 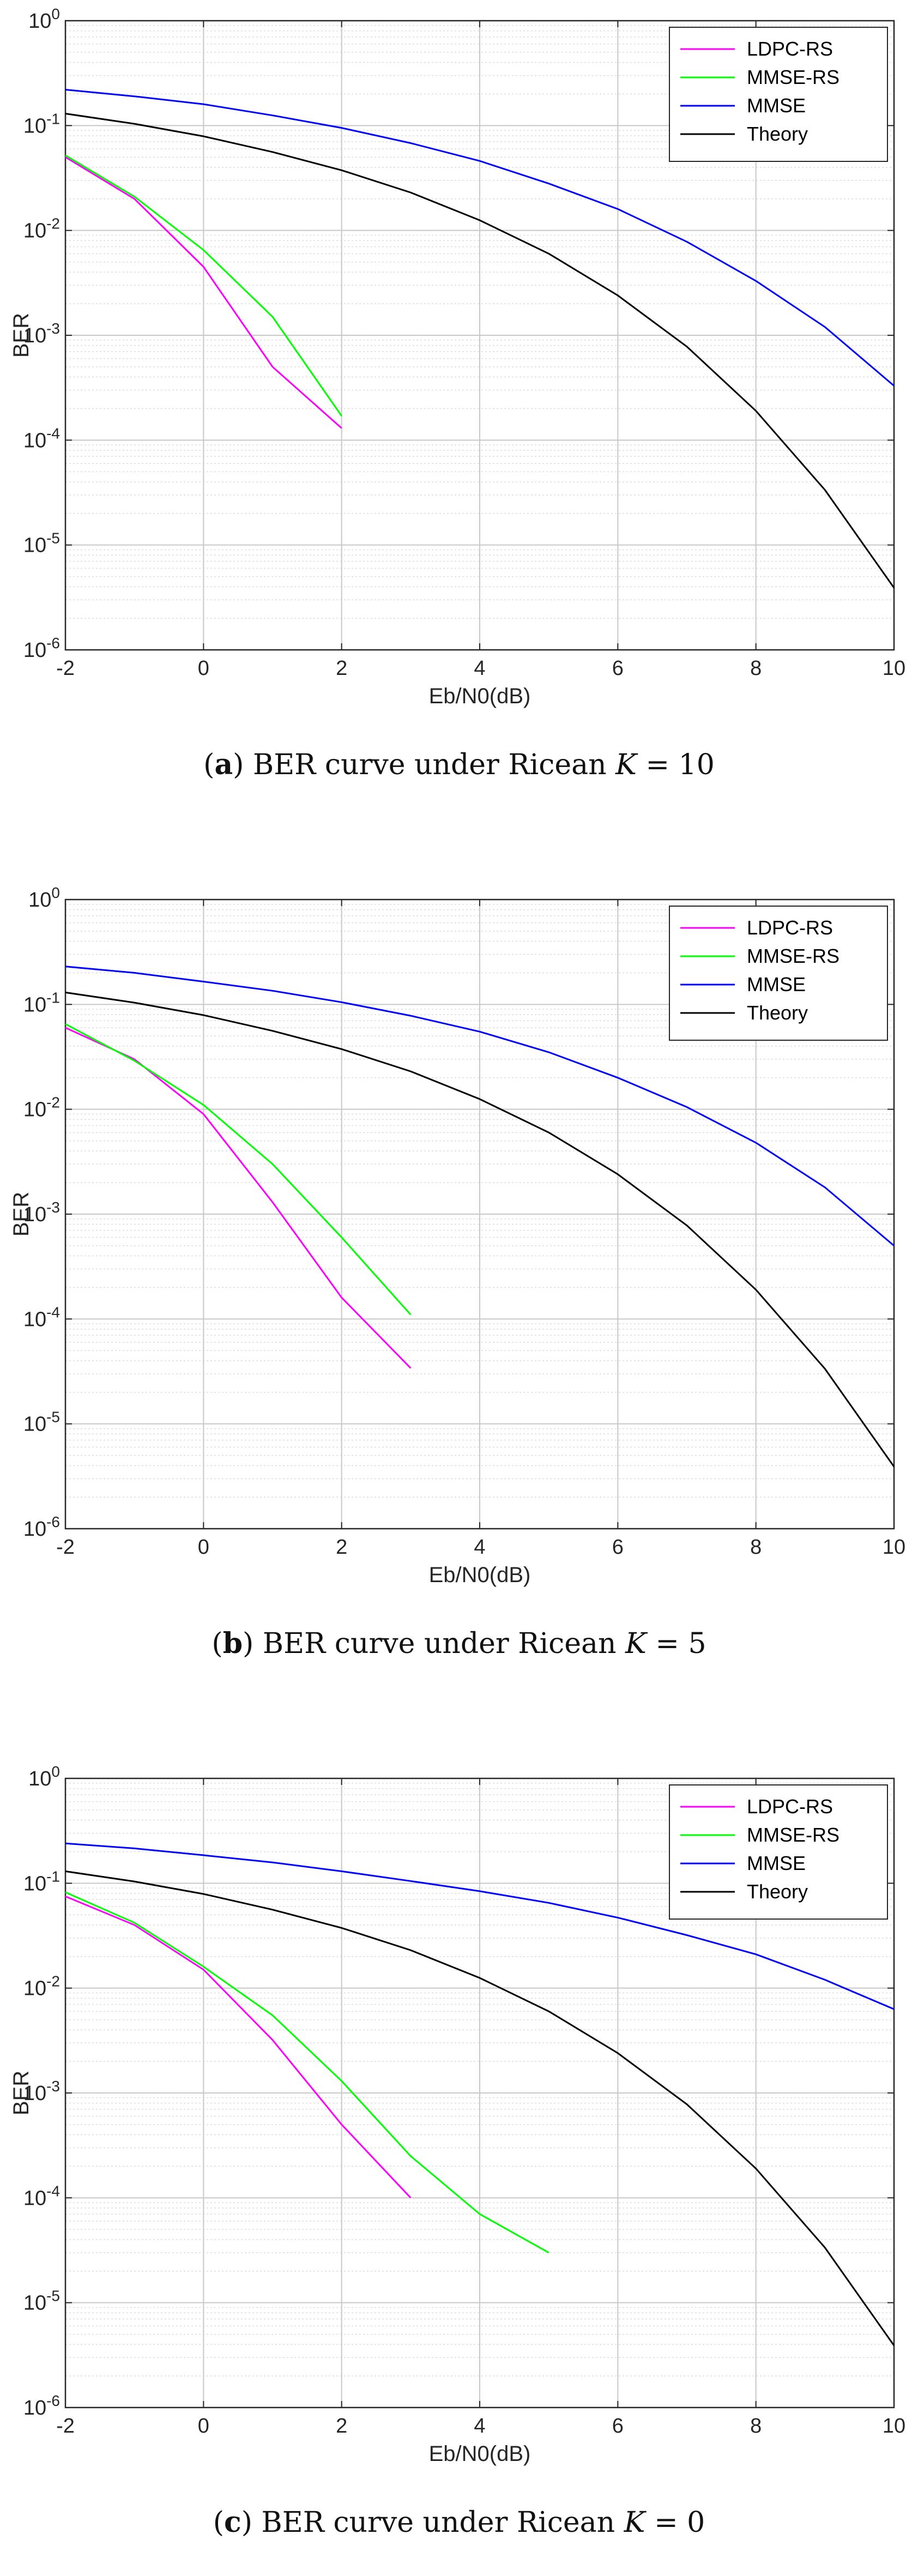 I want to click on caption-b-eq: = 5, so click(x=680, y=1644).